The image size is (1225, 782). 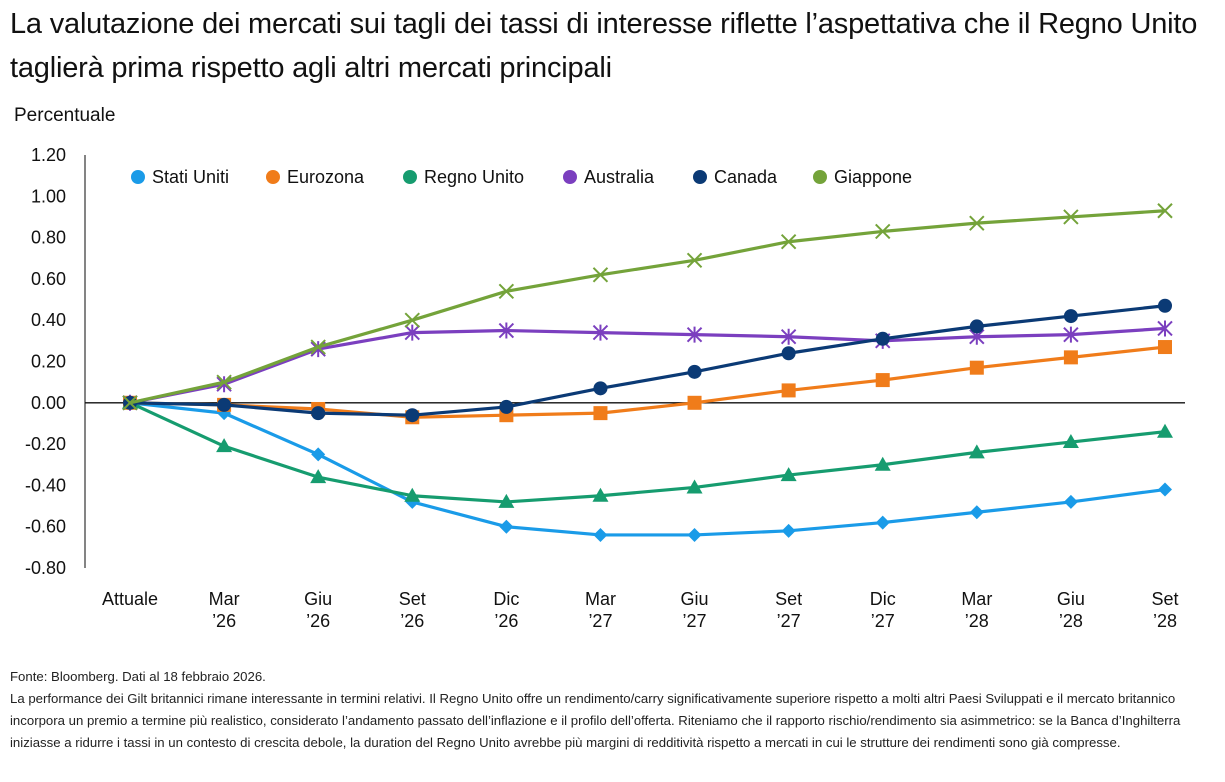 I want to click on legend-label-giappone: Giappone, so click(x=873, y=177).